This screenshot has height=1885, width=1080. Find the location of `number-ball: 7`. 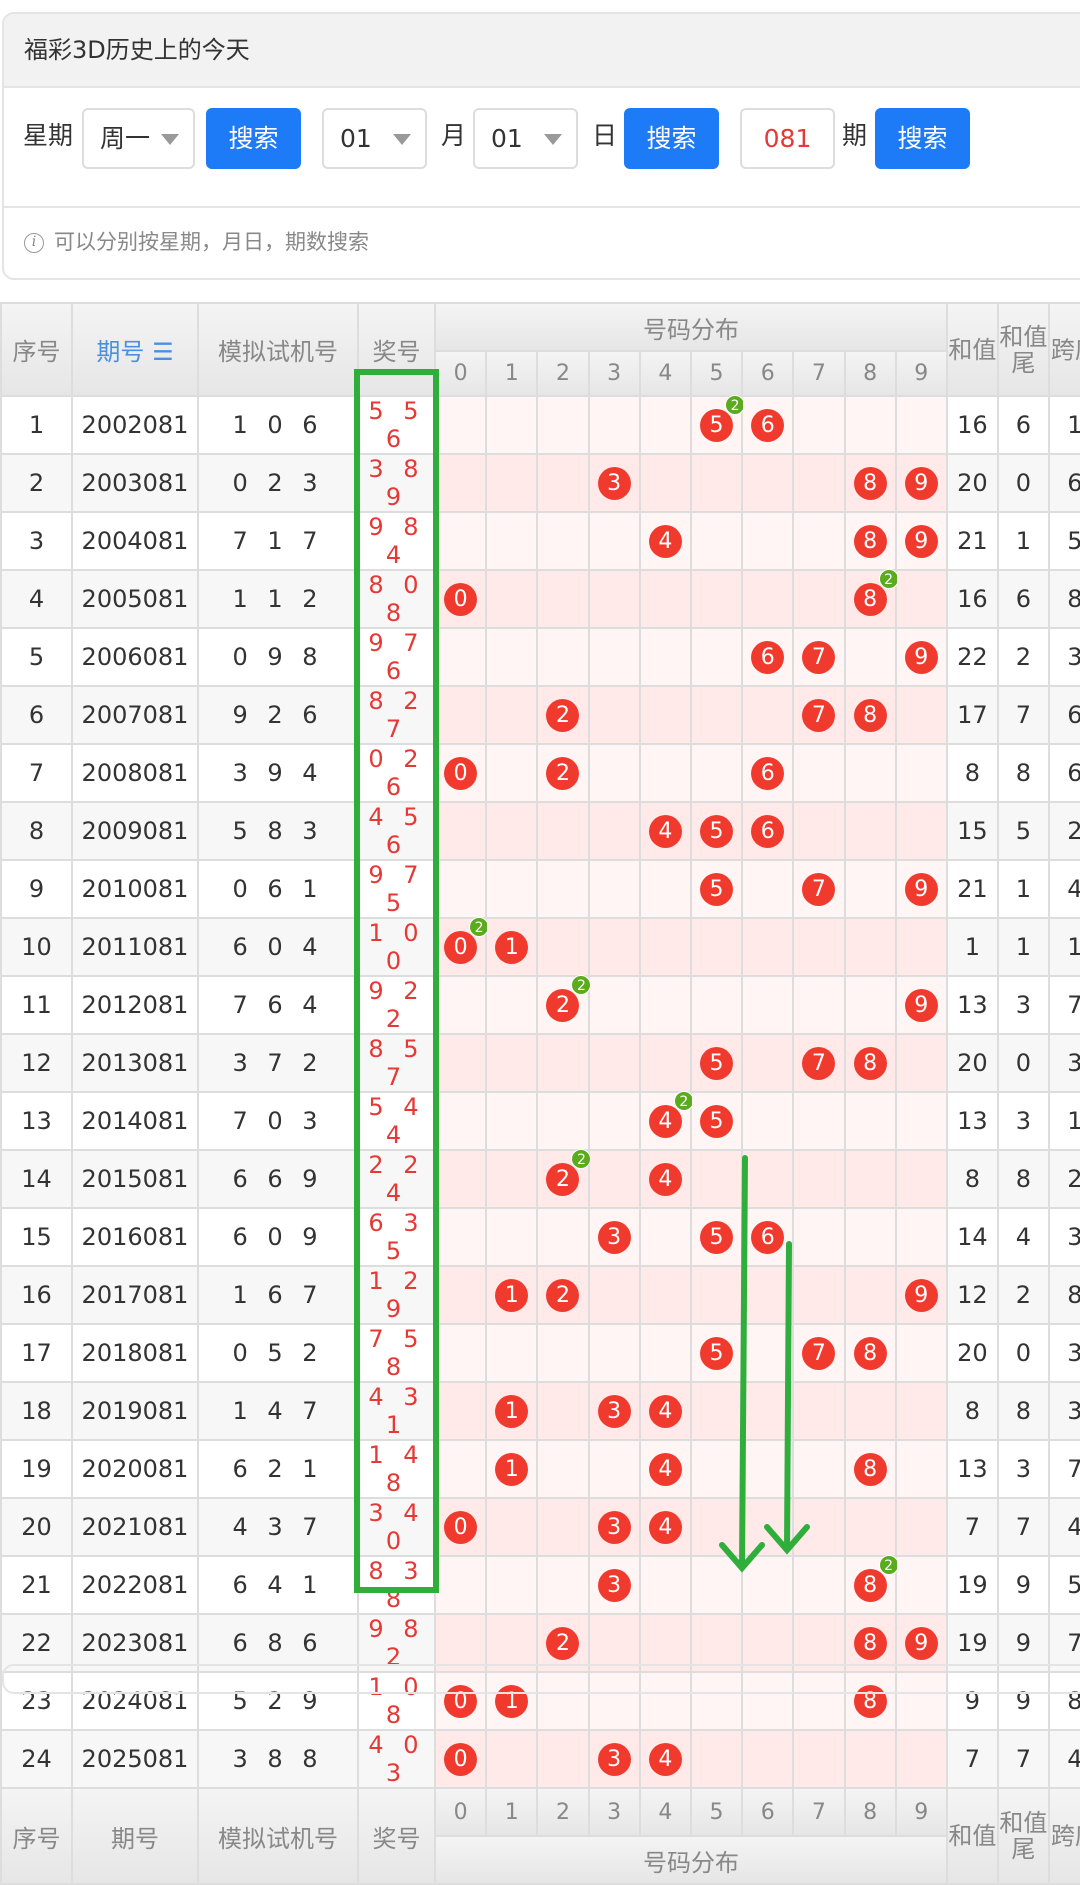

number-ball: 7 is located at coordinates (819, 657).